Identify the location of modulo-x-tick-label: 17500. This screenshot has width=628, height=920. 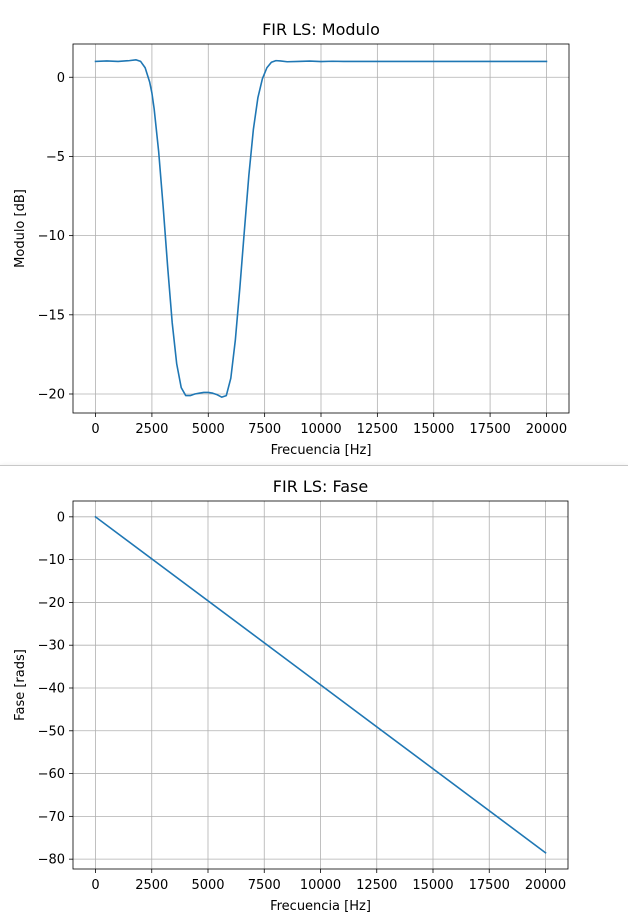
(489, 429).